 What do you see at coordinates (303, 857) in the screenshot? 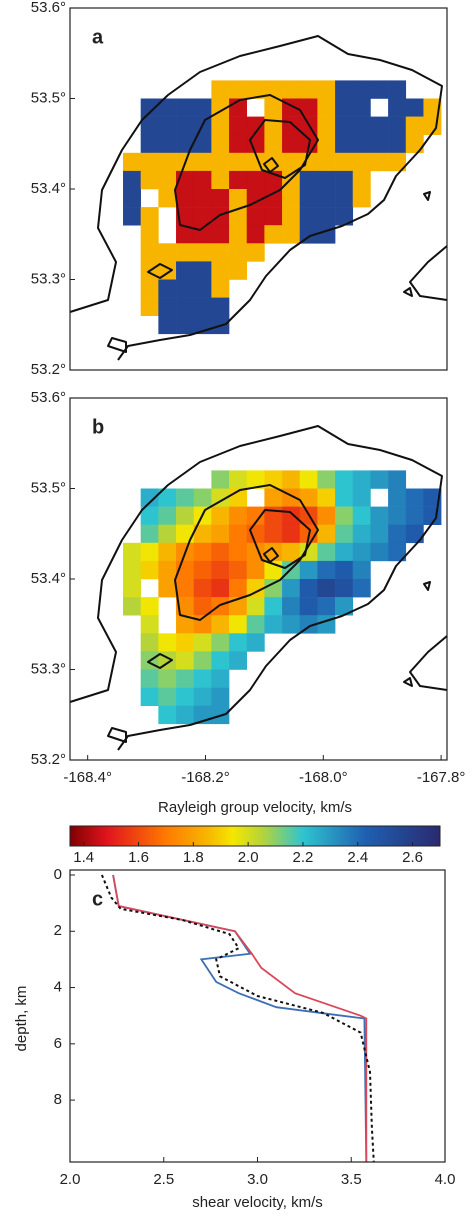
I see `colorbar-tick-label: 2.2` at bounding box center [303, 857].